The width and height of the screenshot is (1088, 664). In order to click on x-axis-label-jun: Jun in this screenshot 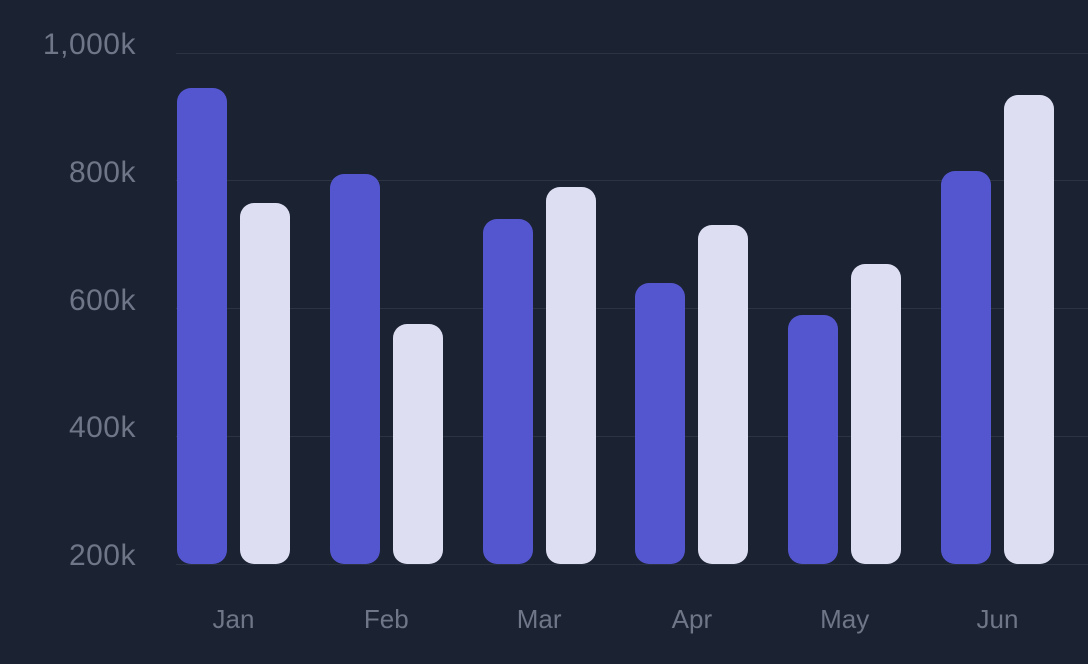, I will do `click(997, 619)`.